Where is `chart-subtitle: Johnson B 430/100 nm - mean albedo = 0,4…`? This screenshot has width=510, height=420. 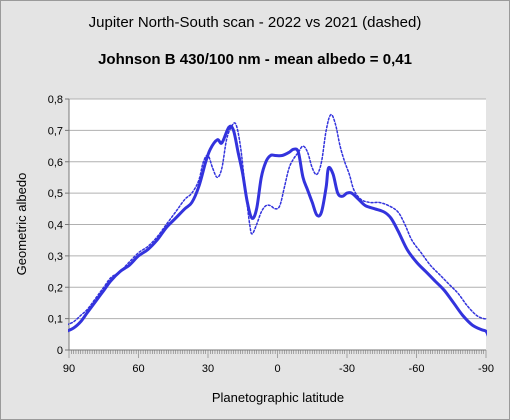
chart-subtitle: Johnson B 430/100 nm - mean albedo = 0,4… is located at coordinates (255, 59).